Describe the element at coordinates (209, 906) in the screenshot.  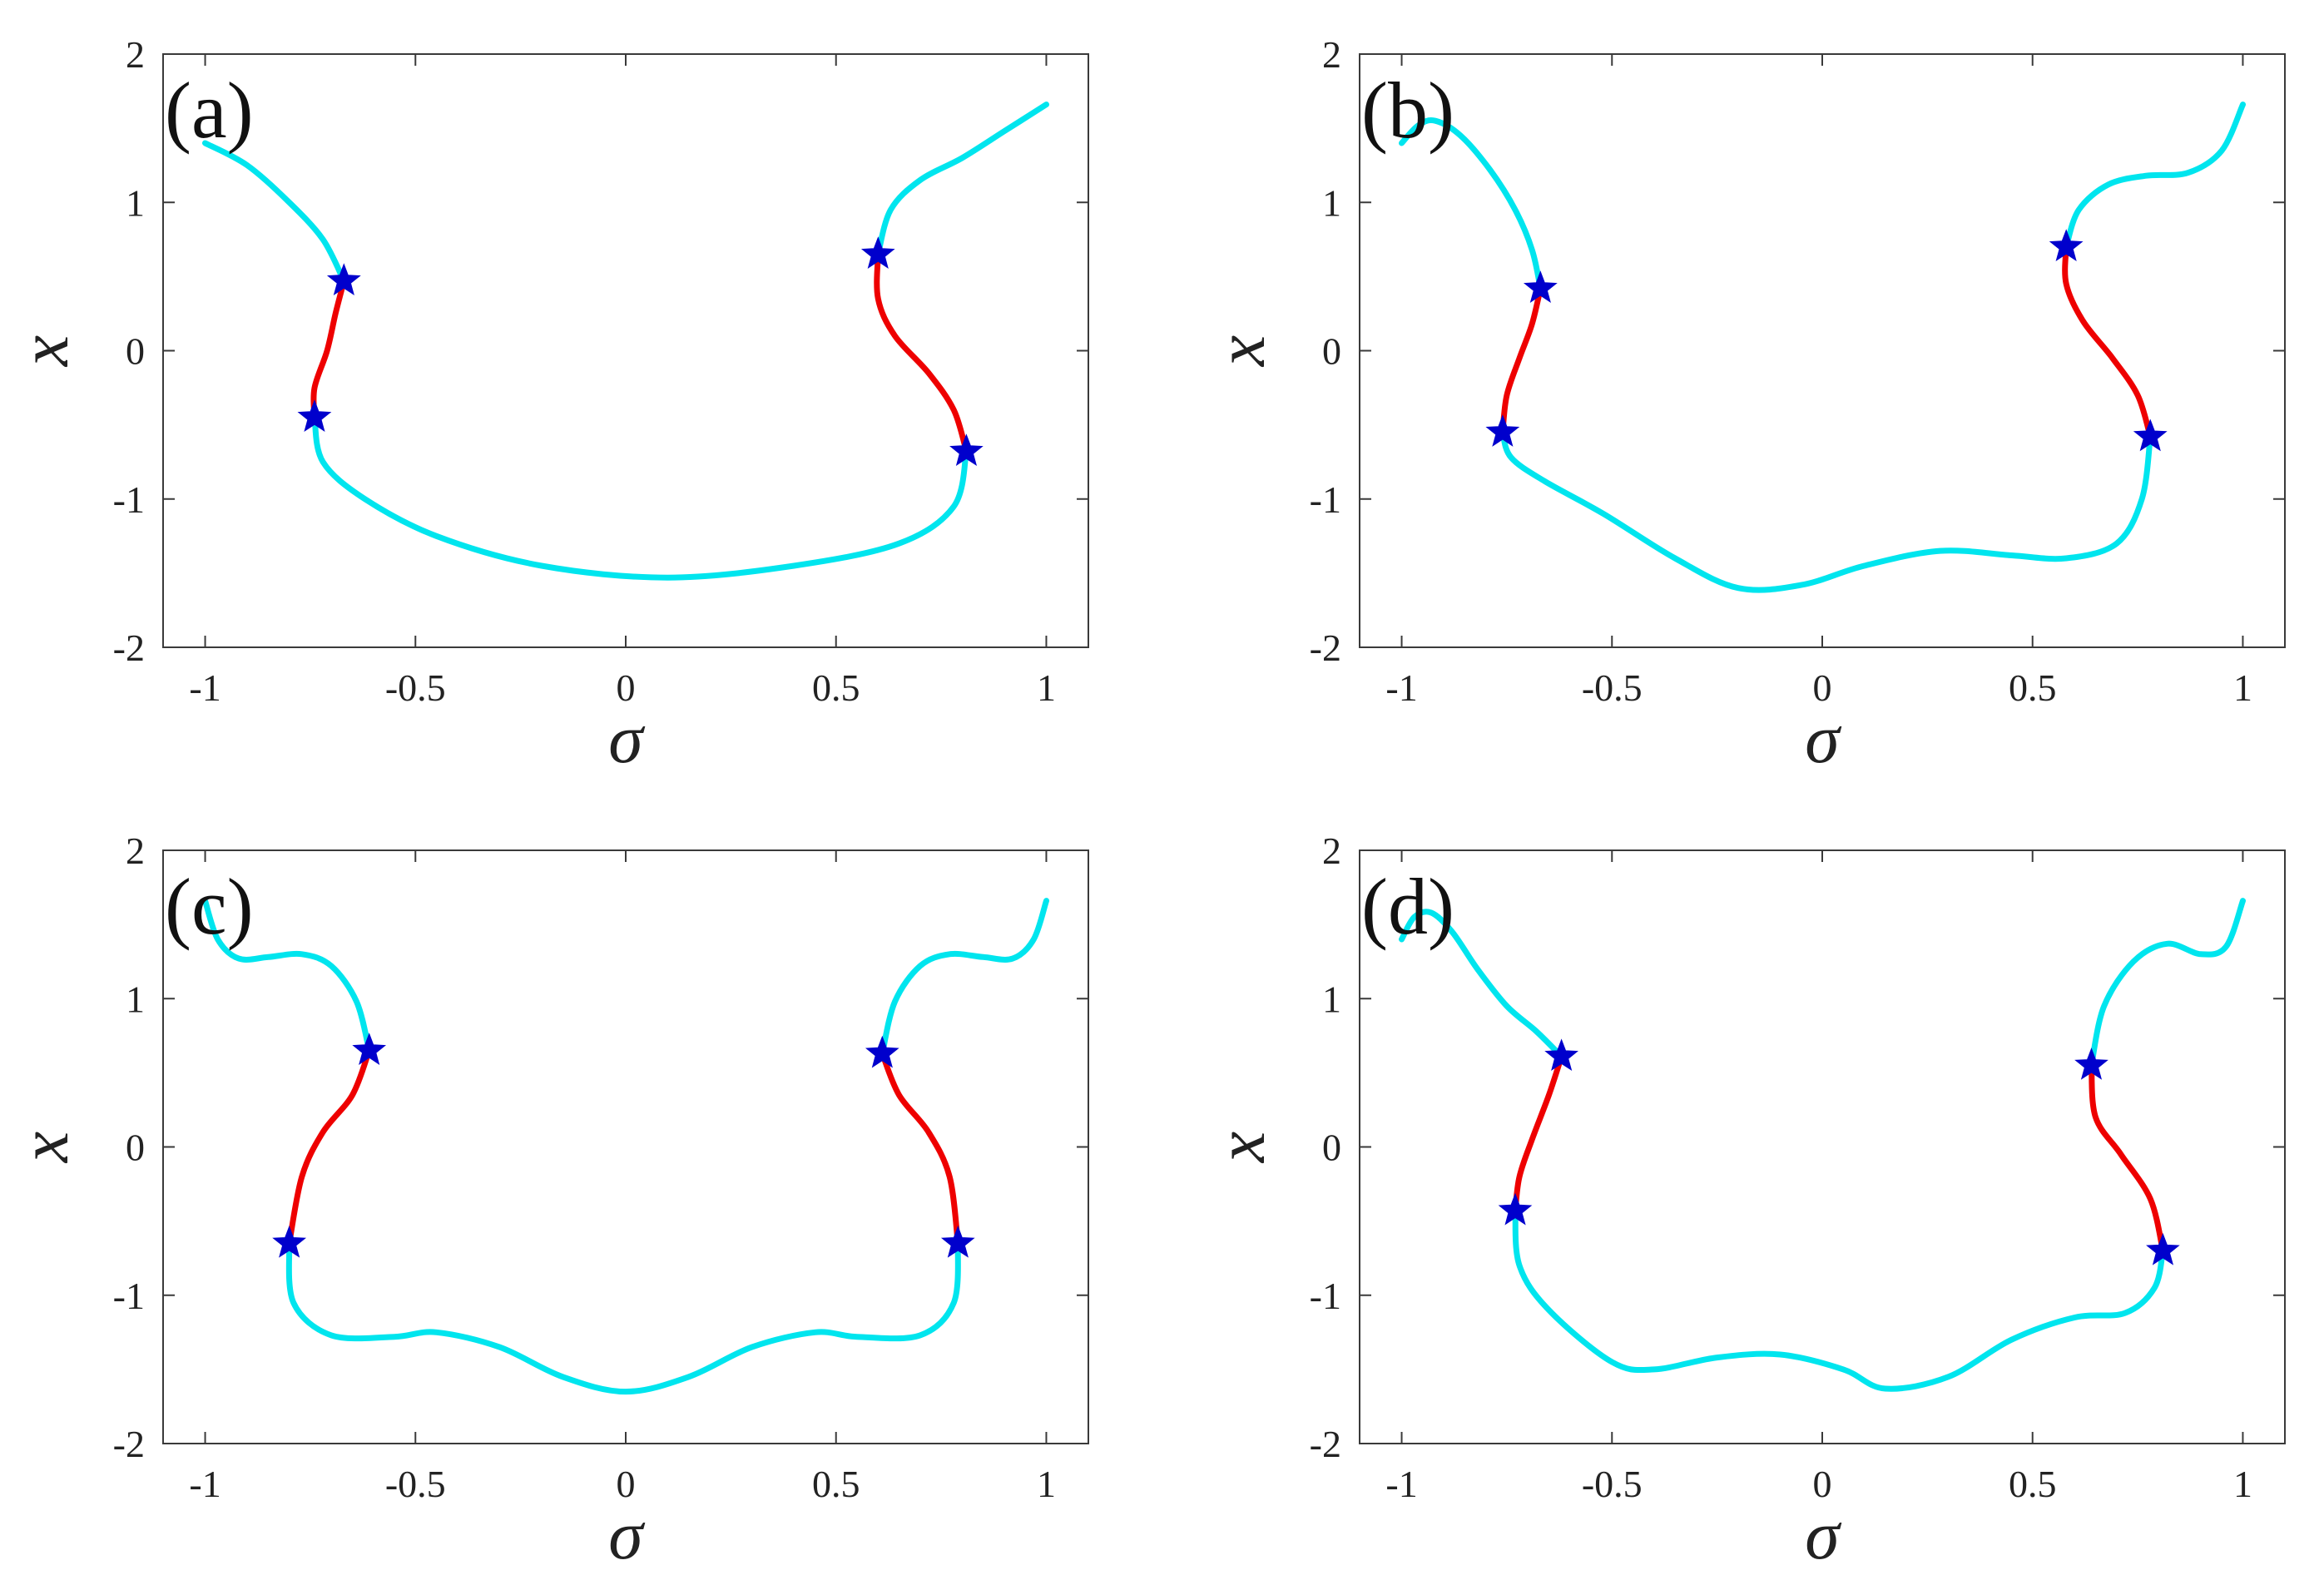
I see `panel-label: (c)` at that location.